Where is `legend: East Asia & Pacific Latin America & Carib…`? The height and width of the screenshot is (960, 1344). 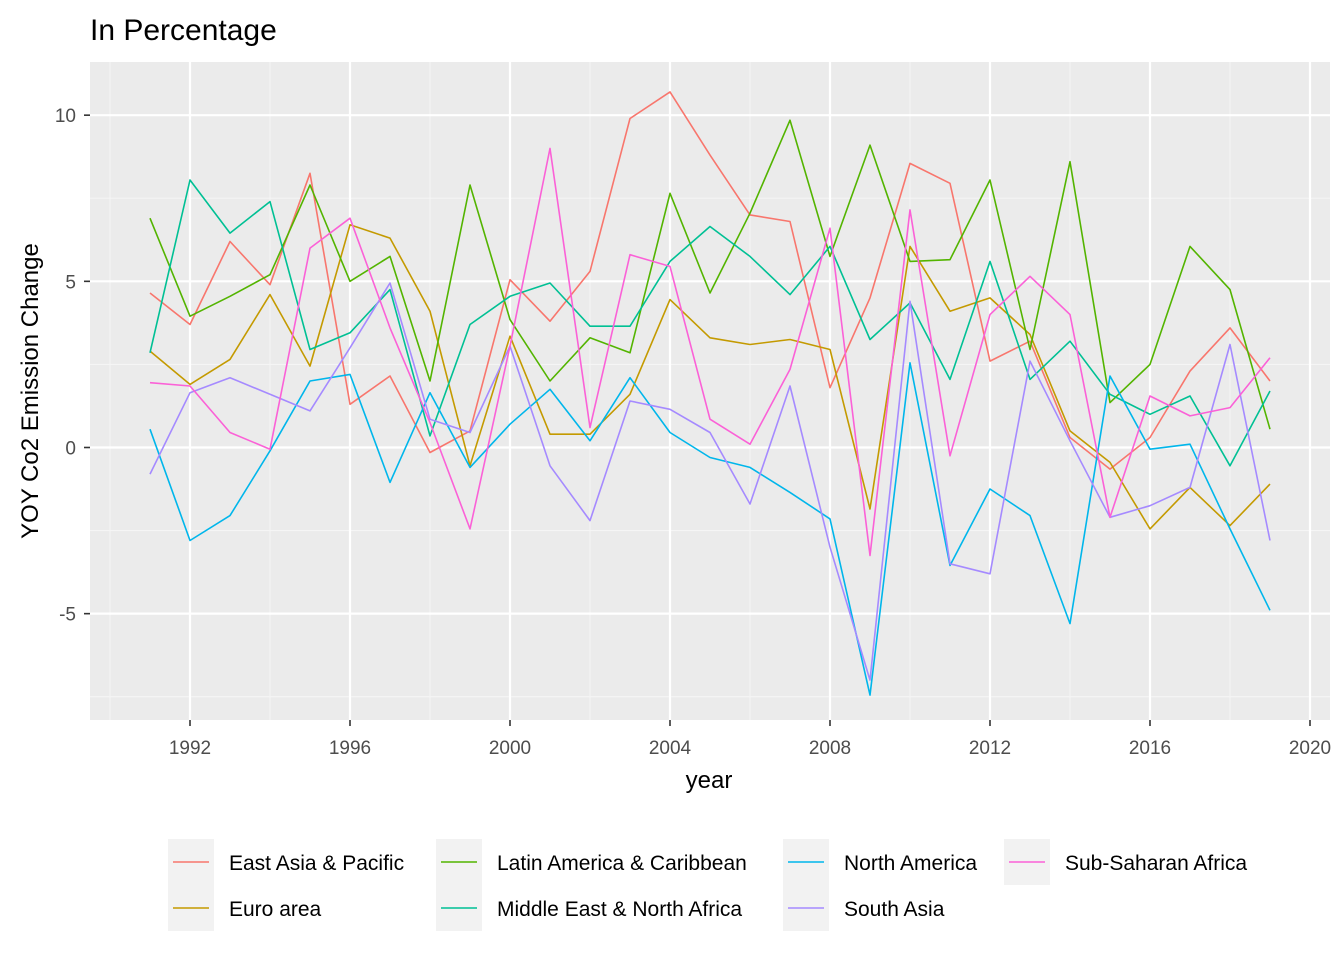 legend: East Asia & Pacific Latin America & Carib… is located at coordinates (707, 885).